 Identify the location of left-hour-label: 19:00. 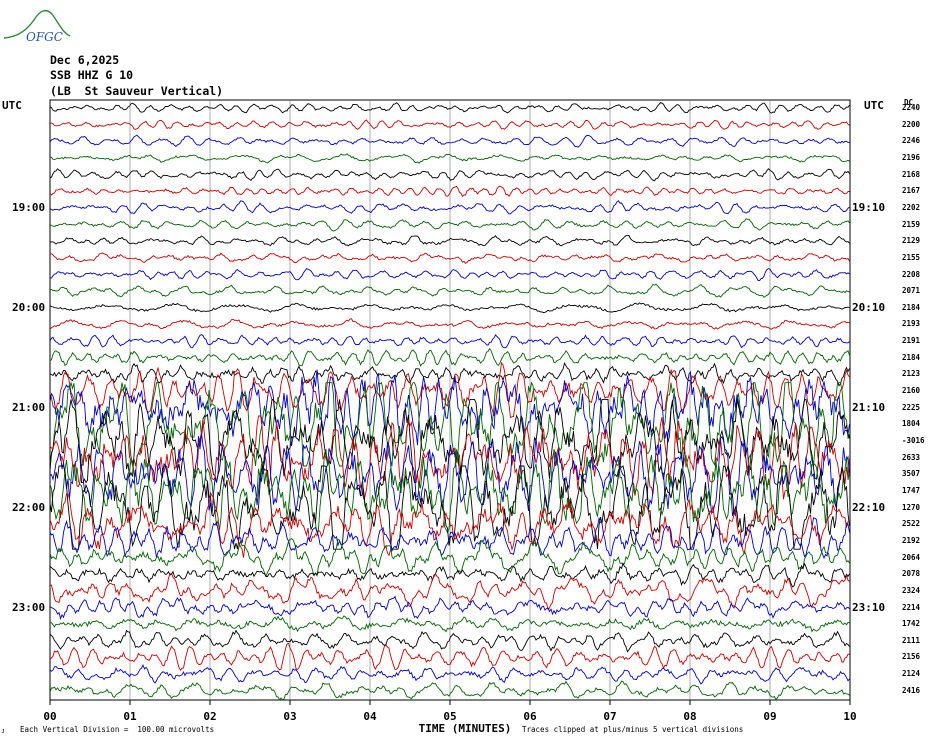
(29, 207).